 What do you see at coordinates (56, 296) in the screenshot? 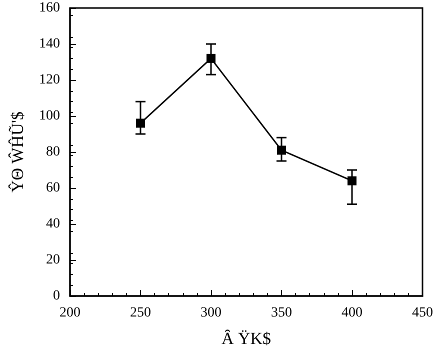
I see `y-tick-label: 0` at bounding box center [56, 296].